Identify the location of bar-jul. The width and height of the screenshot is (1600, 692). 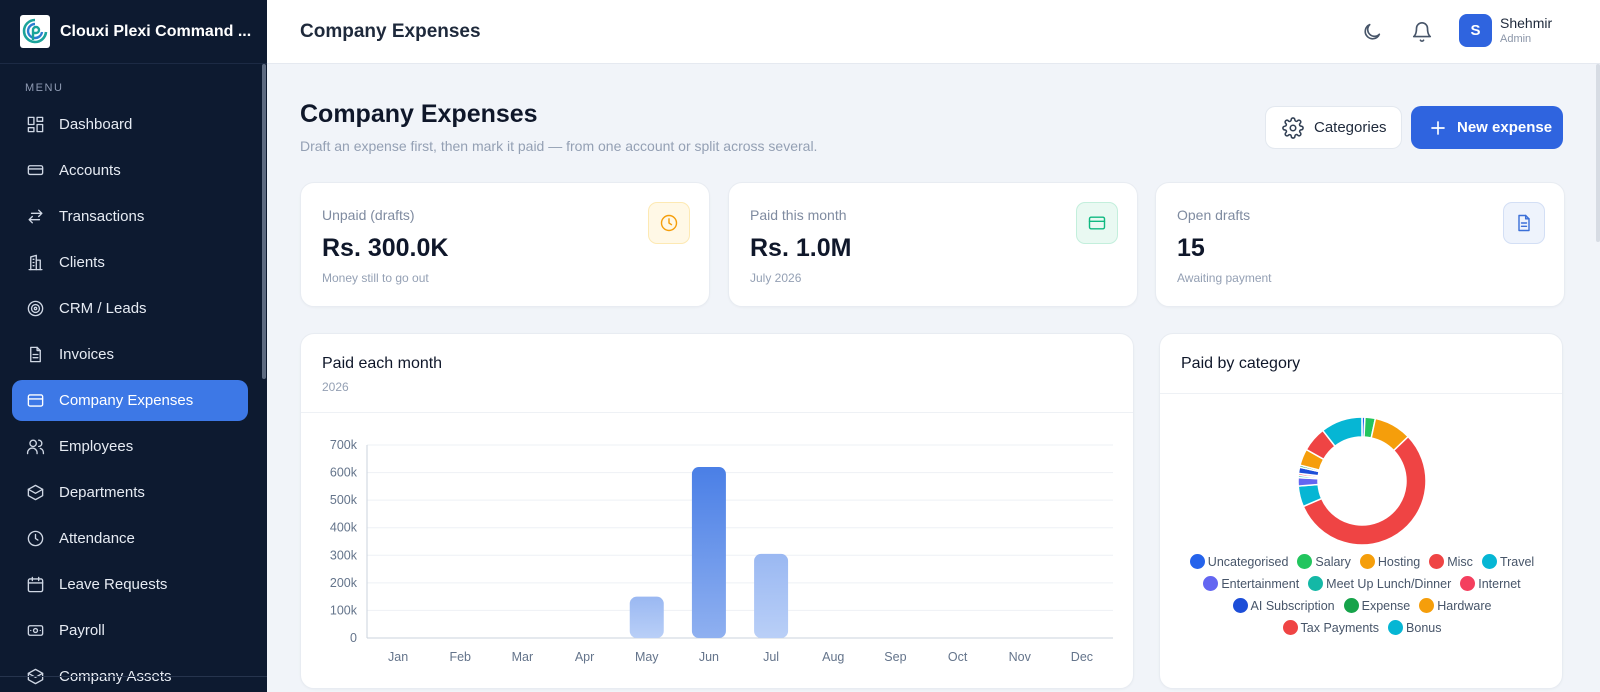
(771, 595).